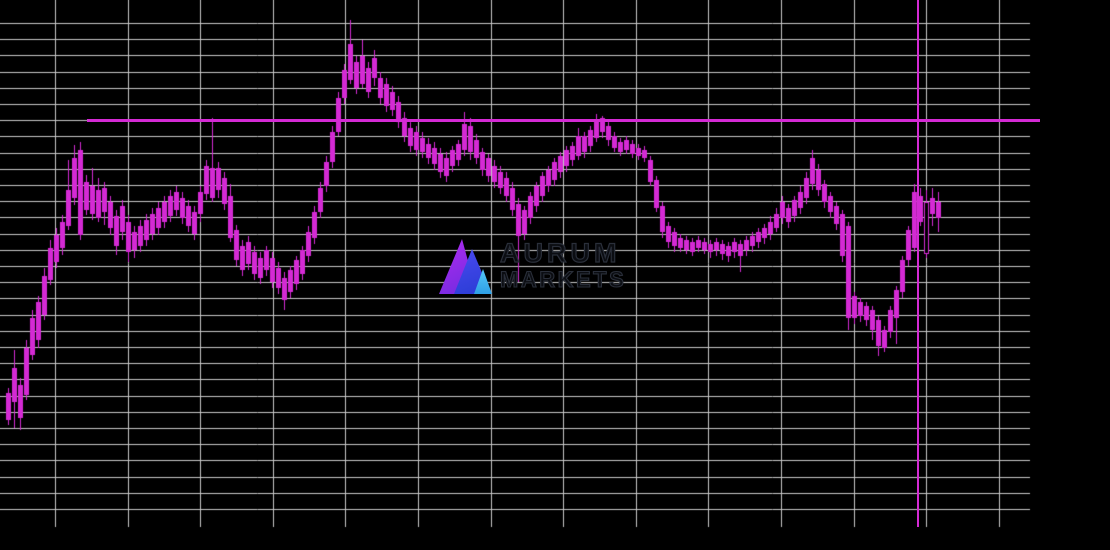 The height and width of the screenshot is (550, 1110). What do you see at coordinates (563, 120) in the screenshot?
I see `horizontal-resistance-line` at bounding box center [563, 120].